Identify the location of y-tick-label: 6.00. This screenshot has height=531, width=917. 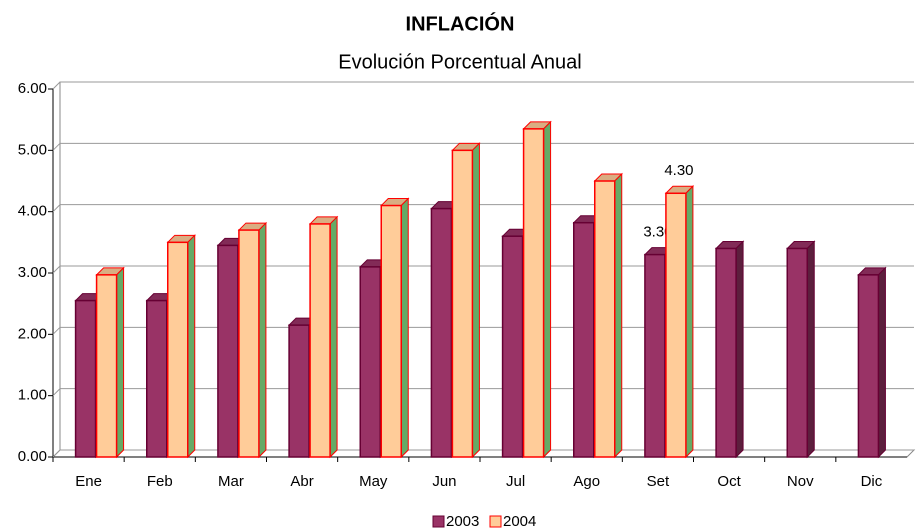
(32, 88).